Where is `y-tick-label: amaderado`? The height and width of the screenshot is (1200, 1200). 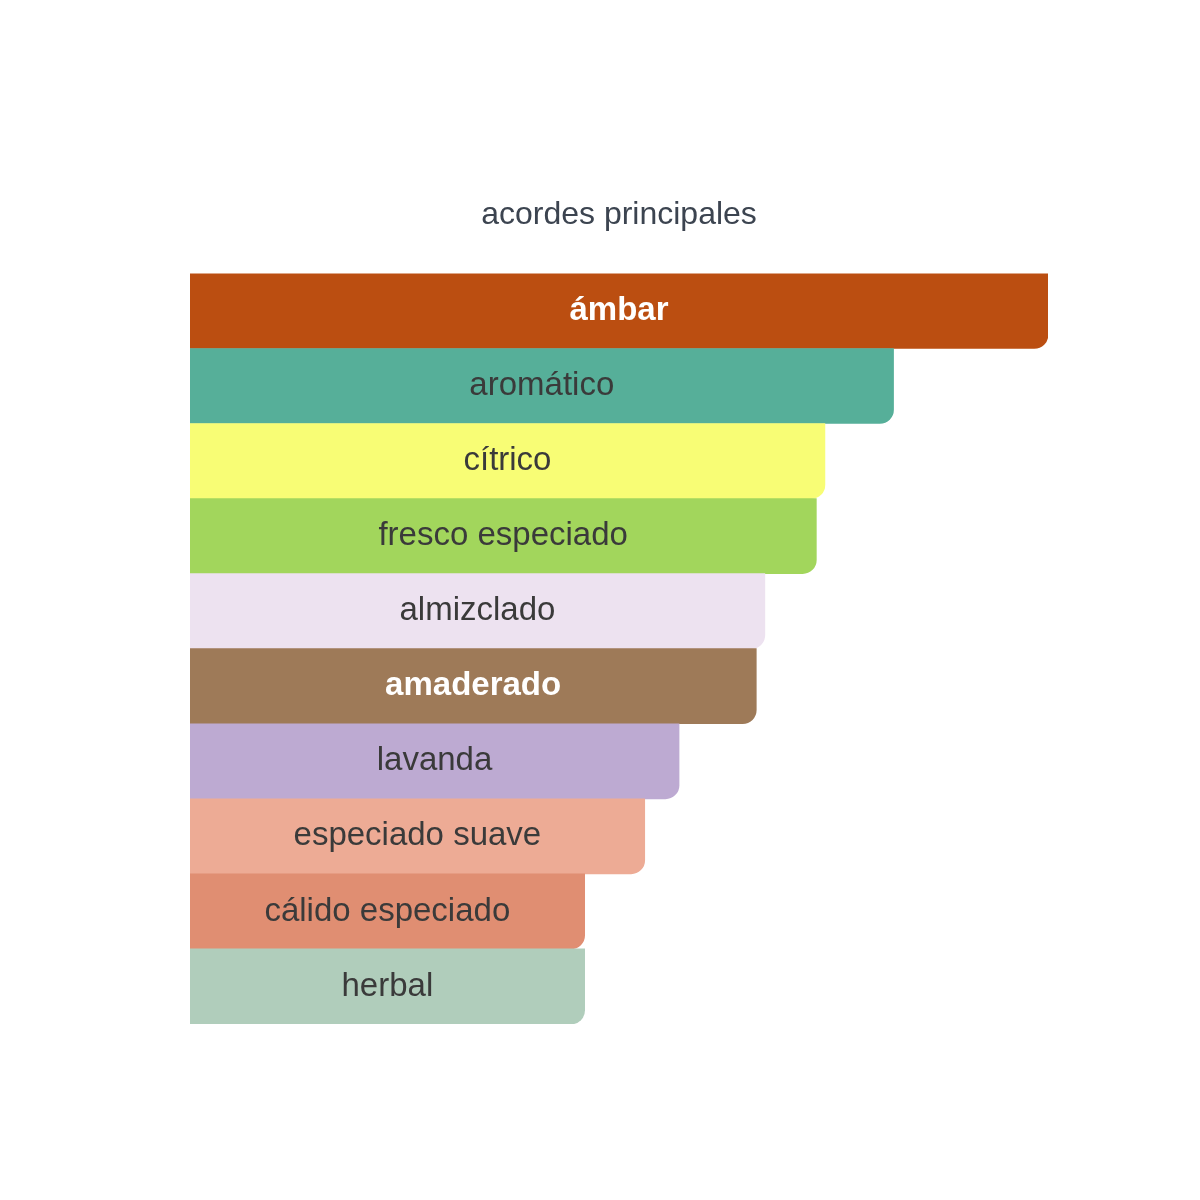 y-tick-label: amaderado is located at coordinates (473, 684).